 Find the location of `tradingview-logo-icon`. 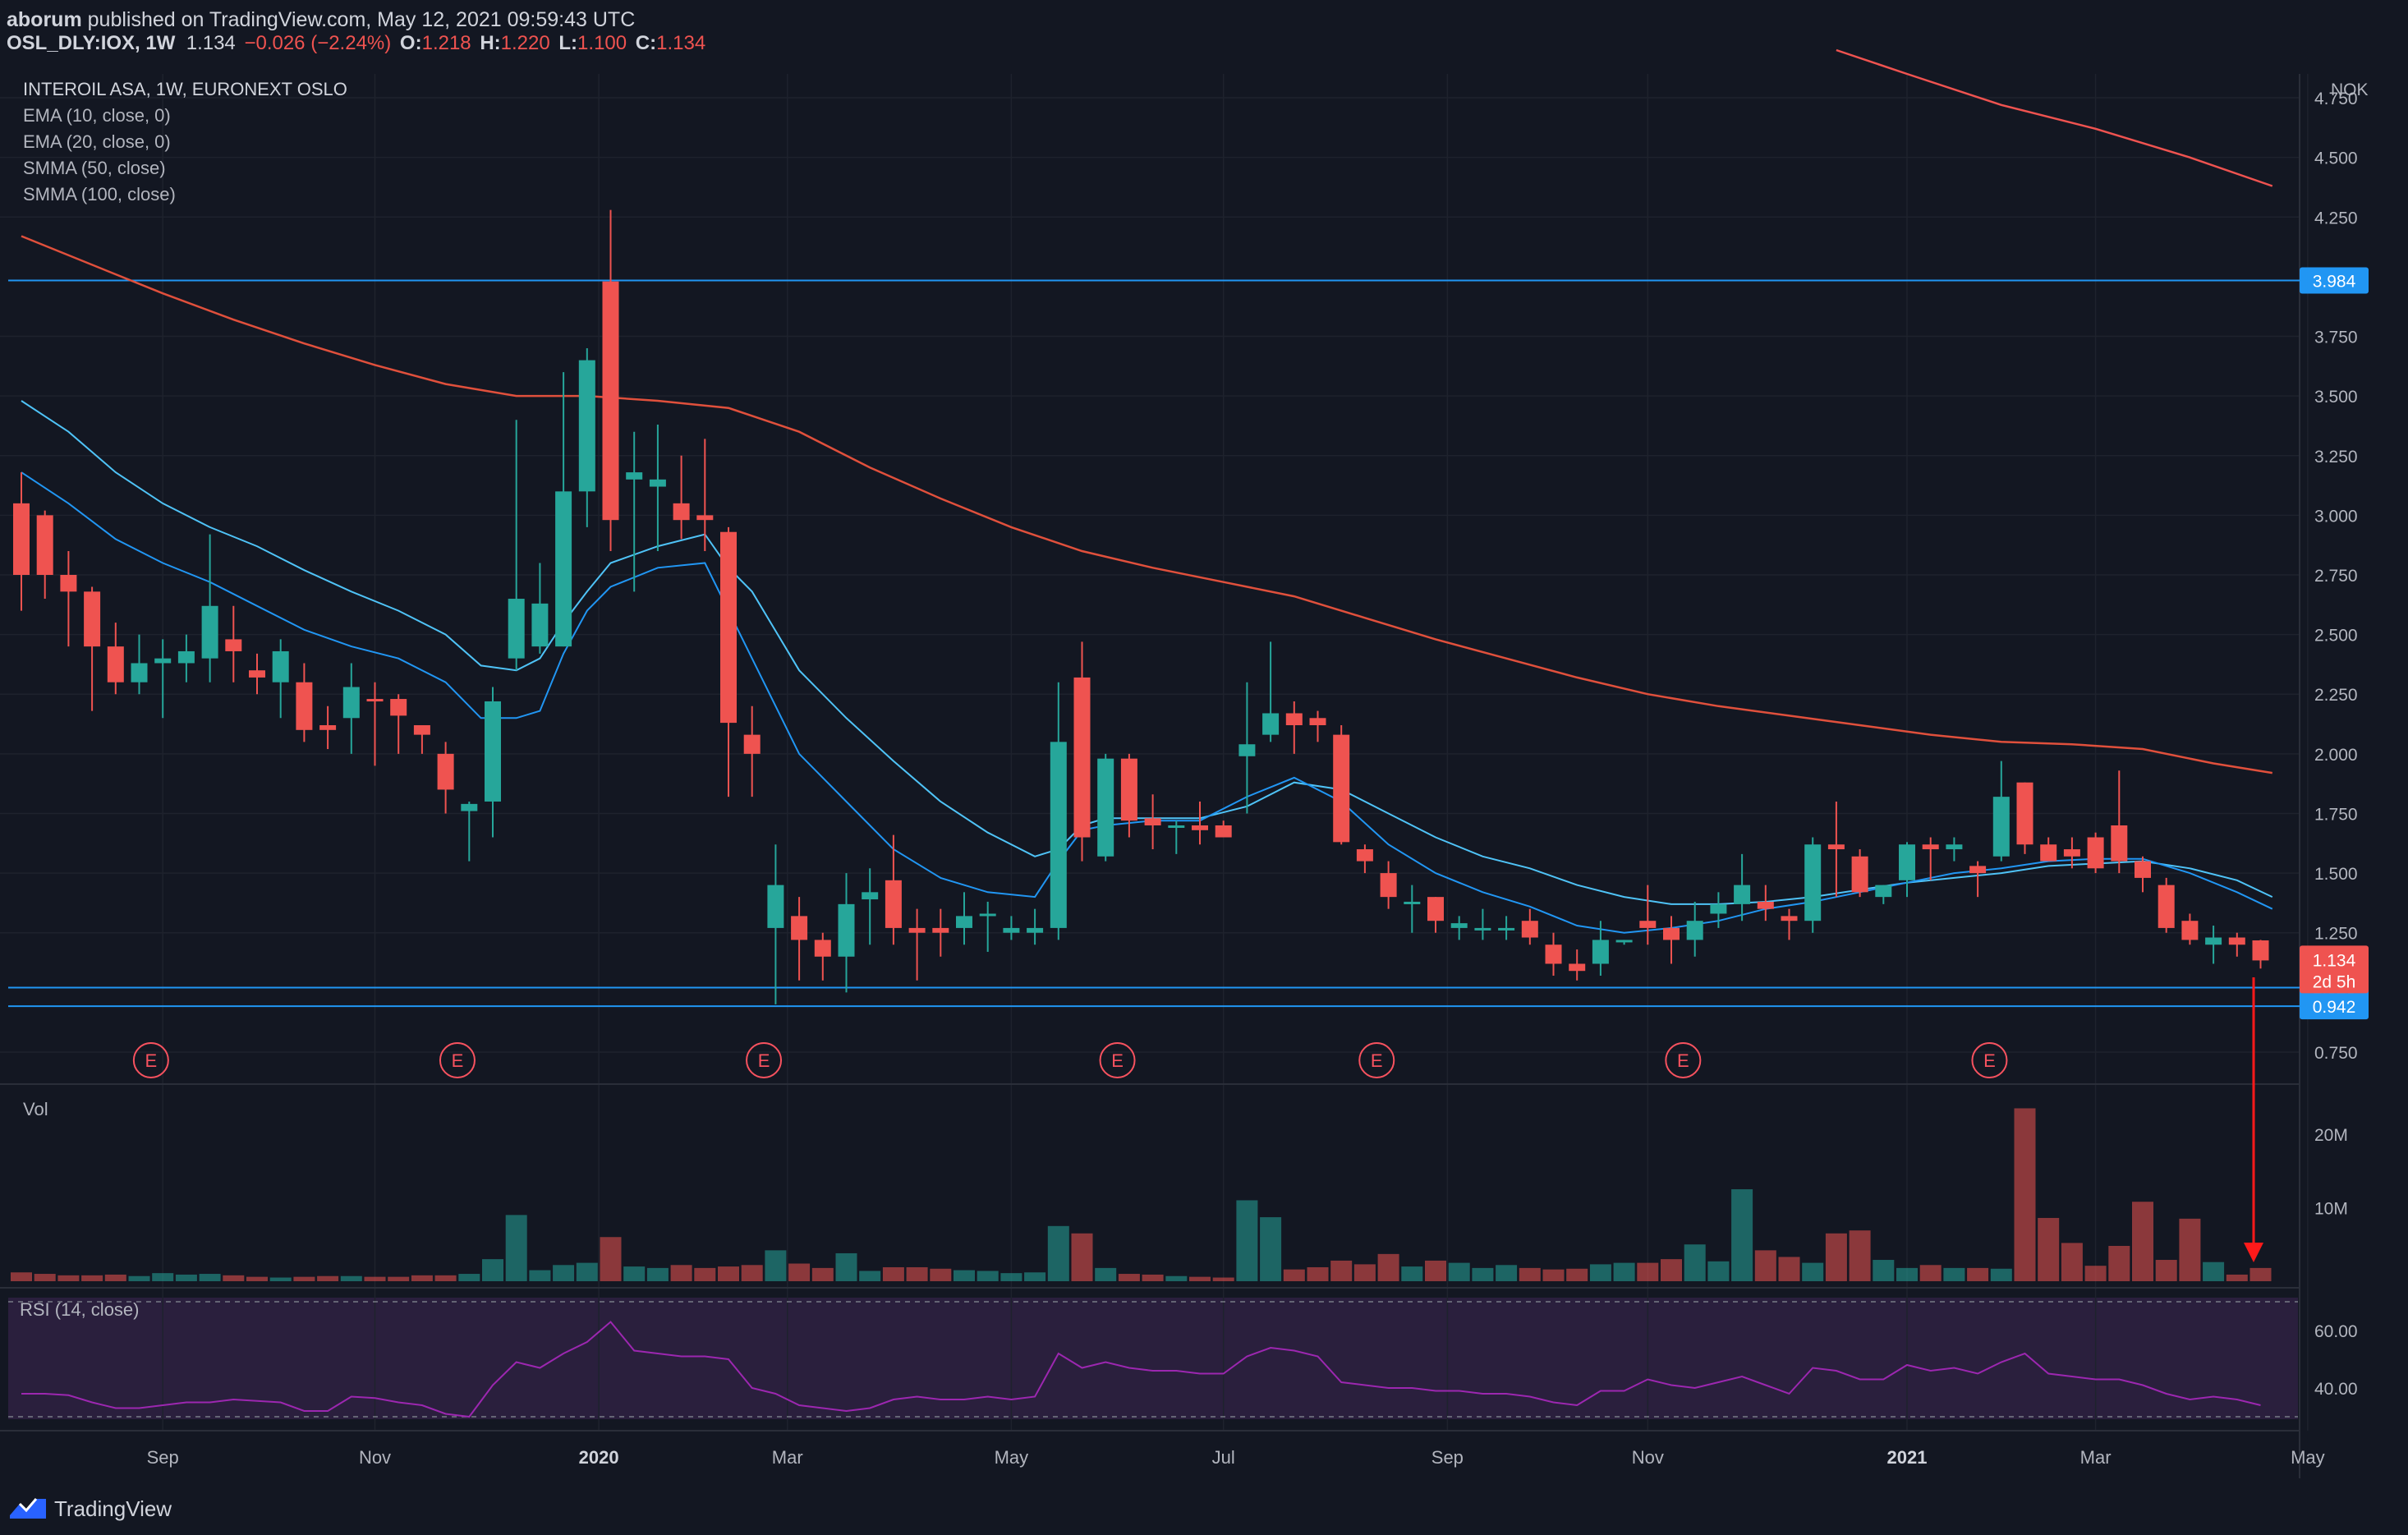

tradingview-logo-icon is located at coordinates (28, 1509).